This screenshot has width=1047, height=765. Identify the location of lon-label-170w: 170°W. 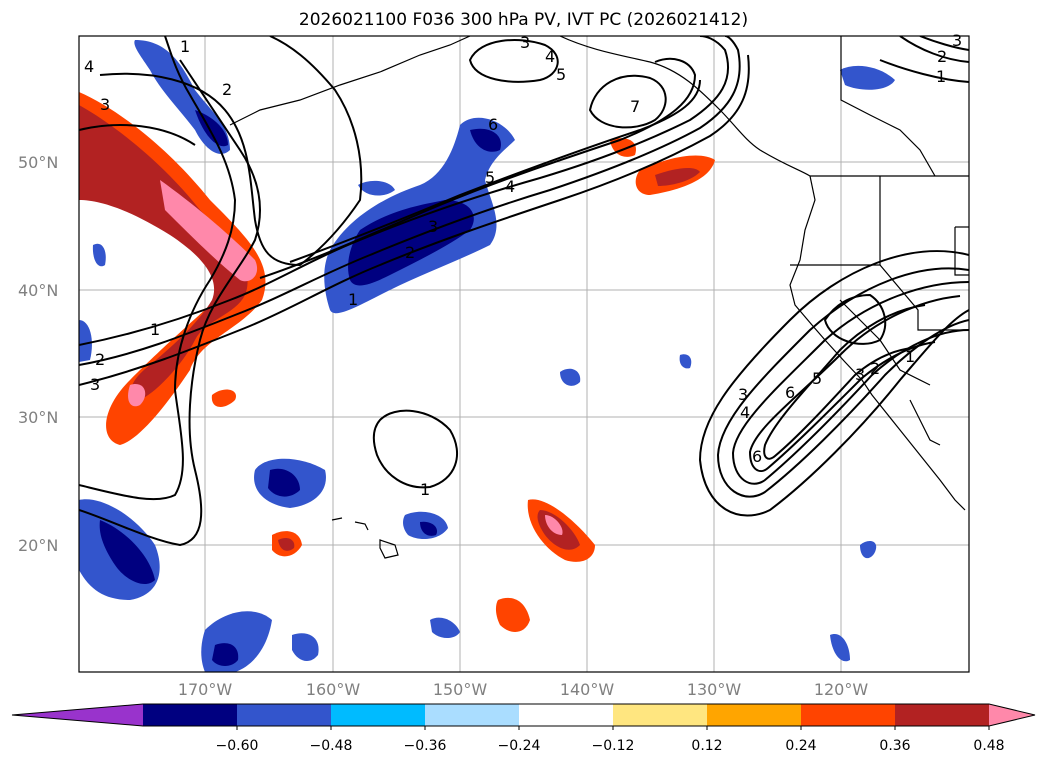
(205, 689).